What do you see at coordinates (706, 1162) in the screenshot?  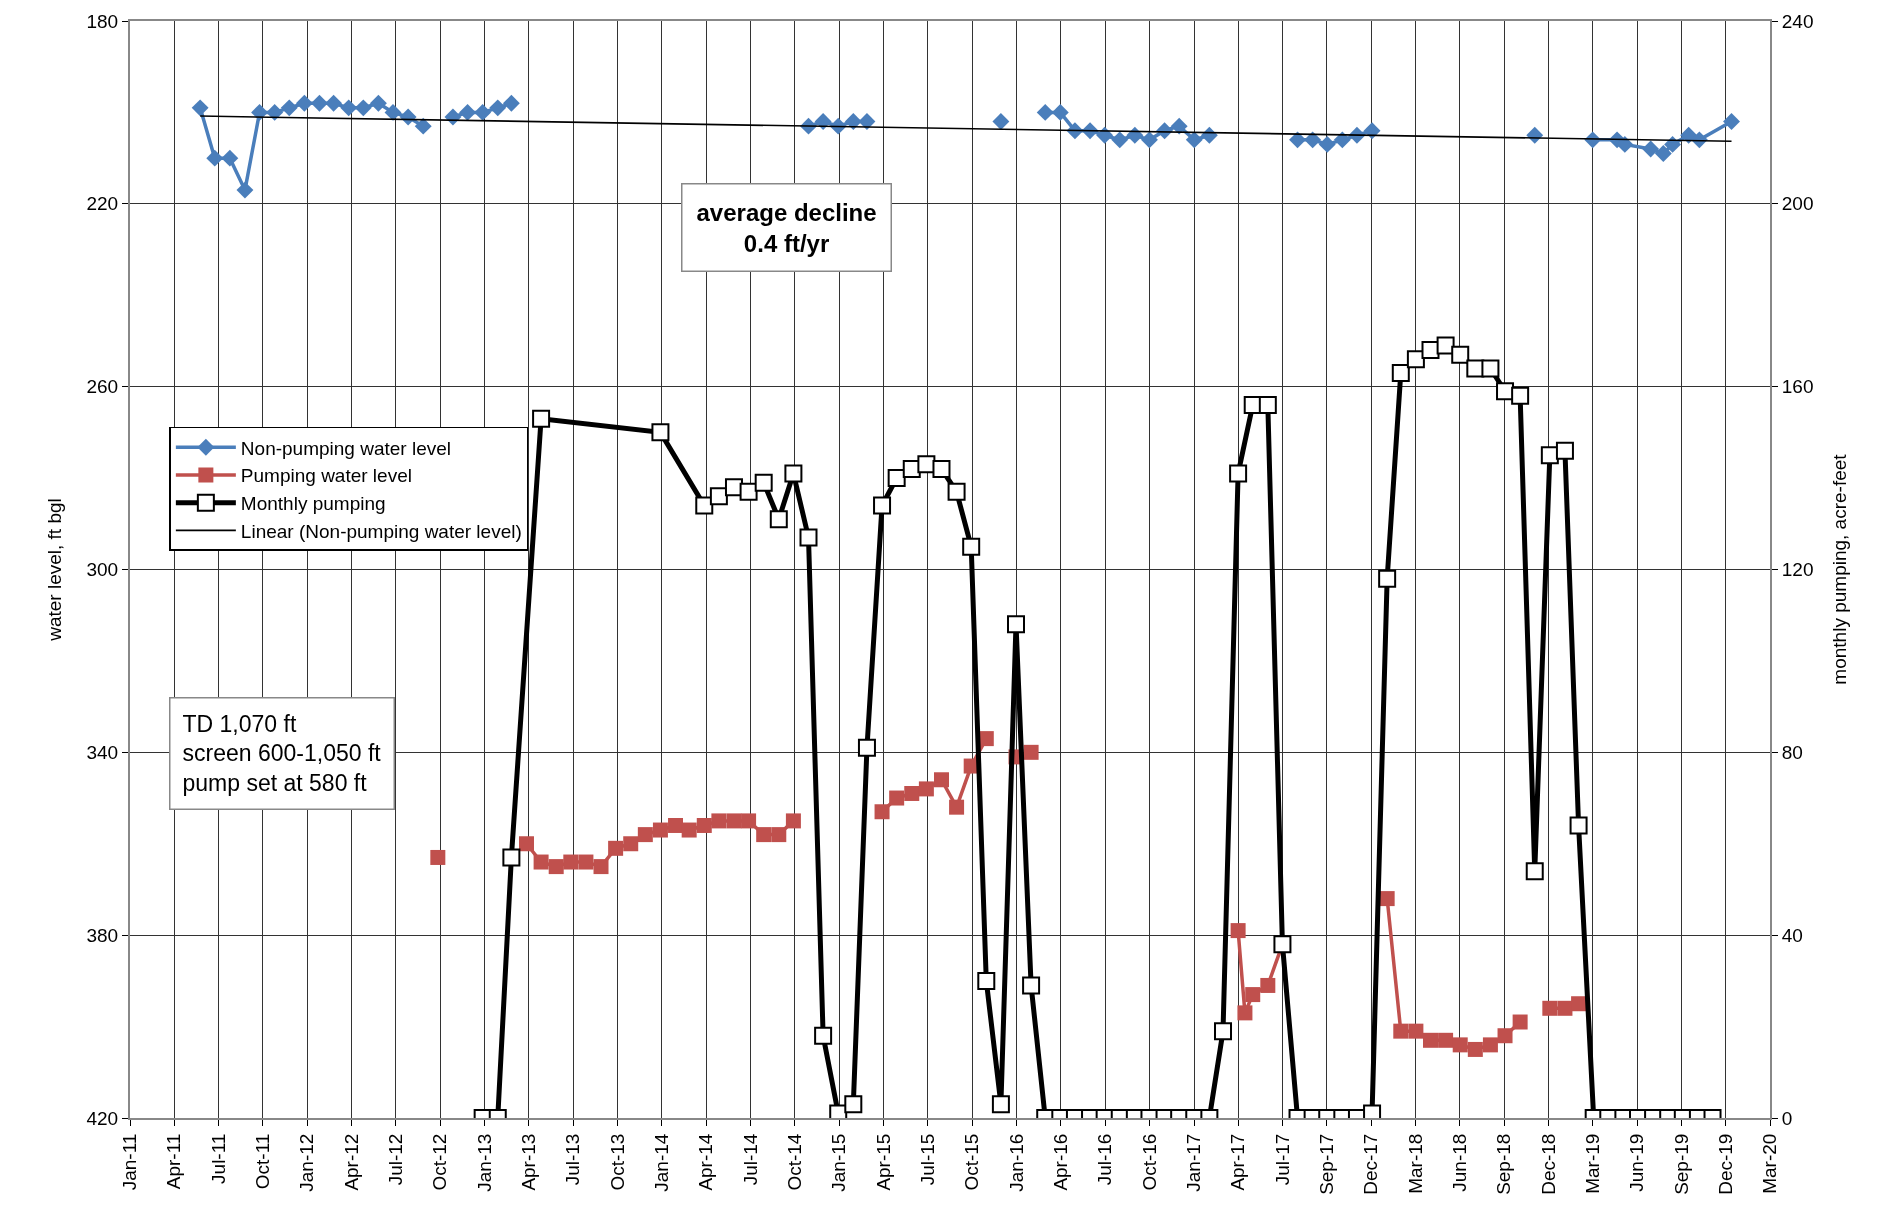 I see `x-tick-label: Apr-14` at bounding box center [706, 1162].